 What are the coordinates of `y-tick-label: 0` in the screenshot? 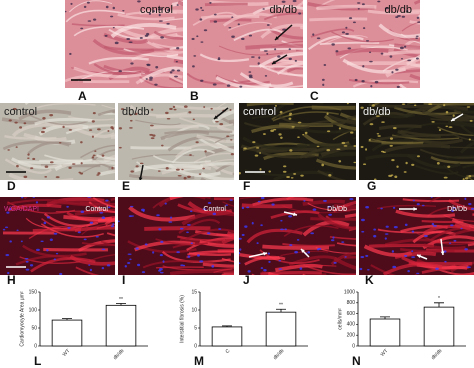 It's located at (195, 346).